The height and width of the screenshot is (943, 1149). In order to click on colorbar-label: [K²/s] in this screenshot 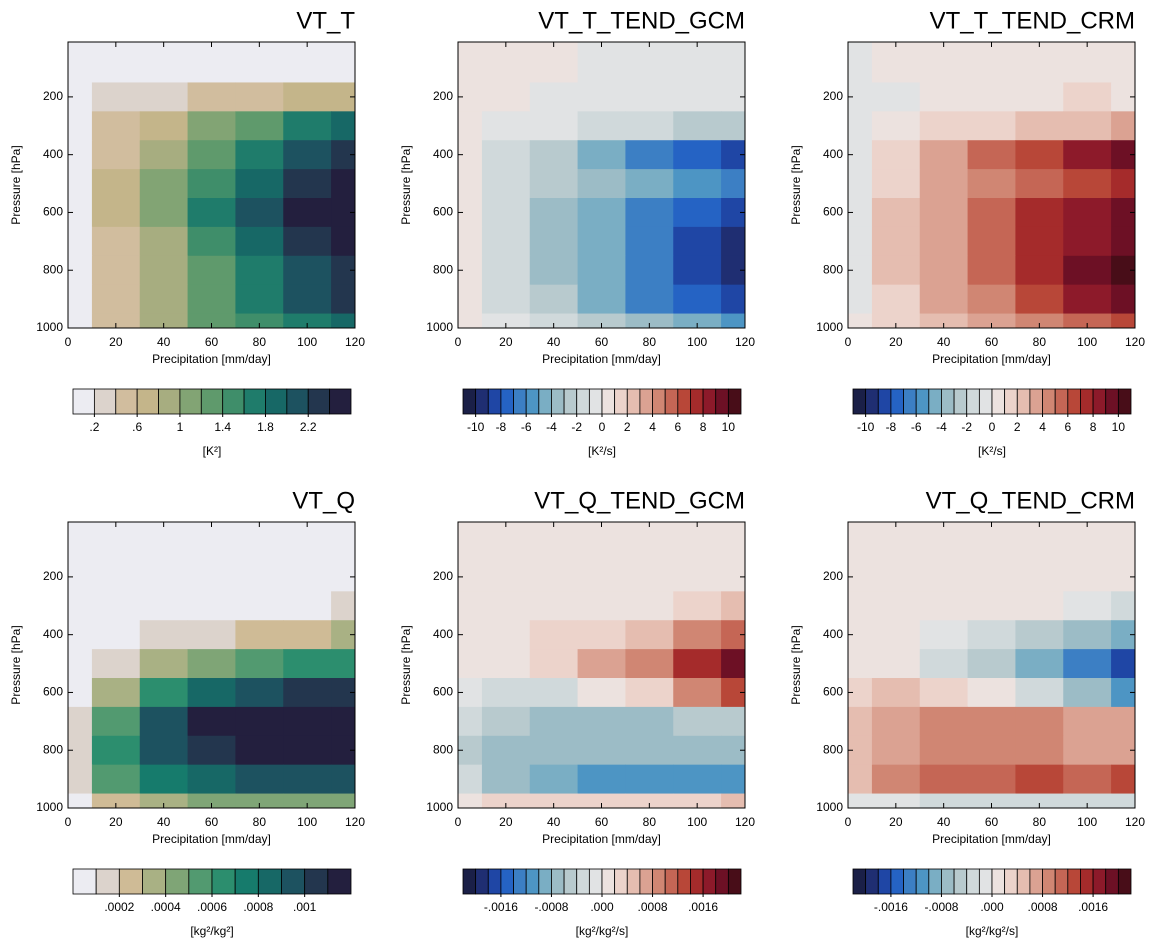, I will do `click(602, 451)`.